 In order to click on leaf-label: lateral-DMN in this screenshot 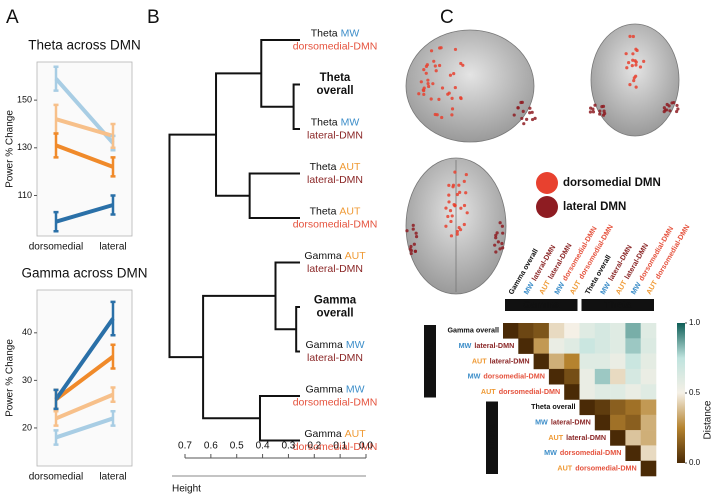, I will do `click(335, 180)`.